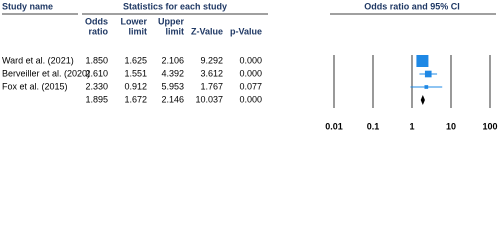 This screenshot has width=500, height=240. I want to click on cell: 1.551, so click(135, 73).